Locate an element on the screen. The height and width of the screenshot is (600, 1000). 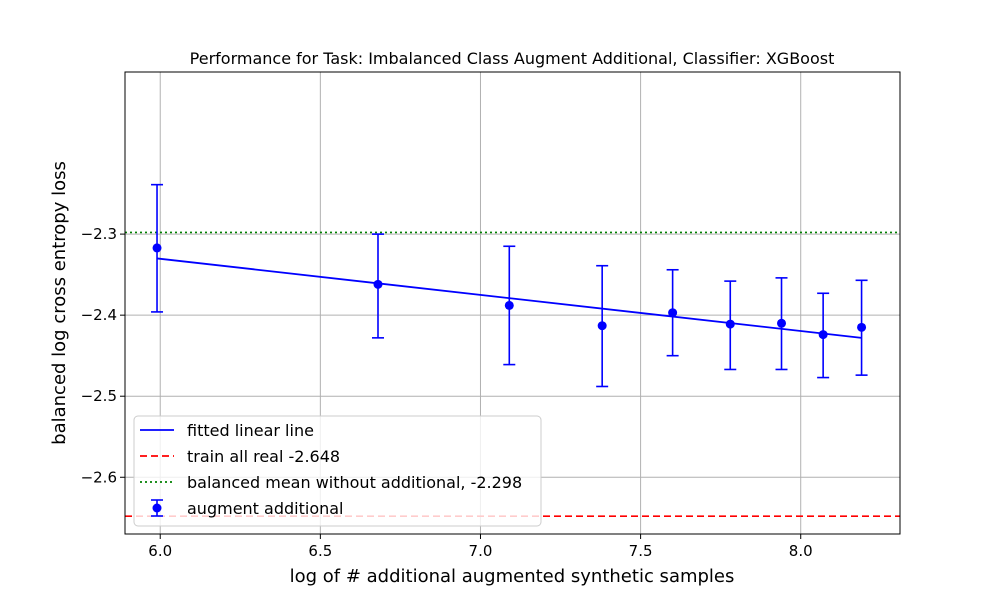
x-tick-label: 7.0 is located at coordinates (481, 551).